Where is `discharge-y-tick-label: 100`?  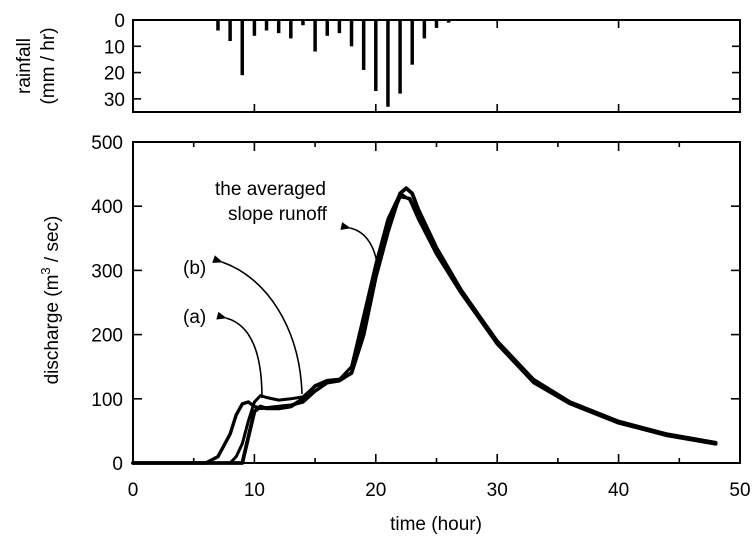 discharge-y-tick-label: 100 is located at coordinates (107, 400).